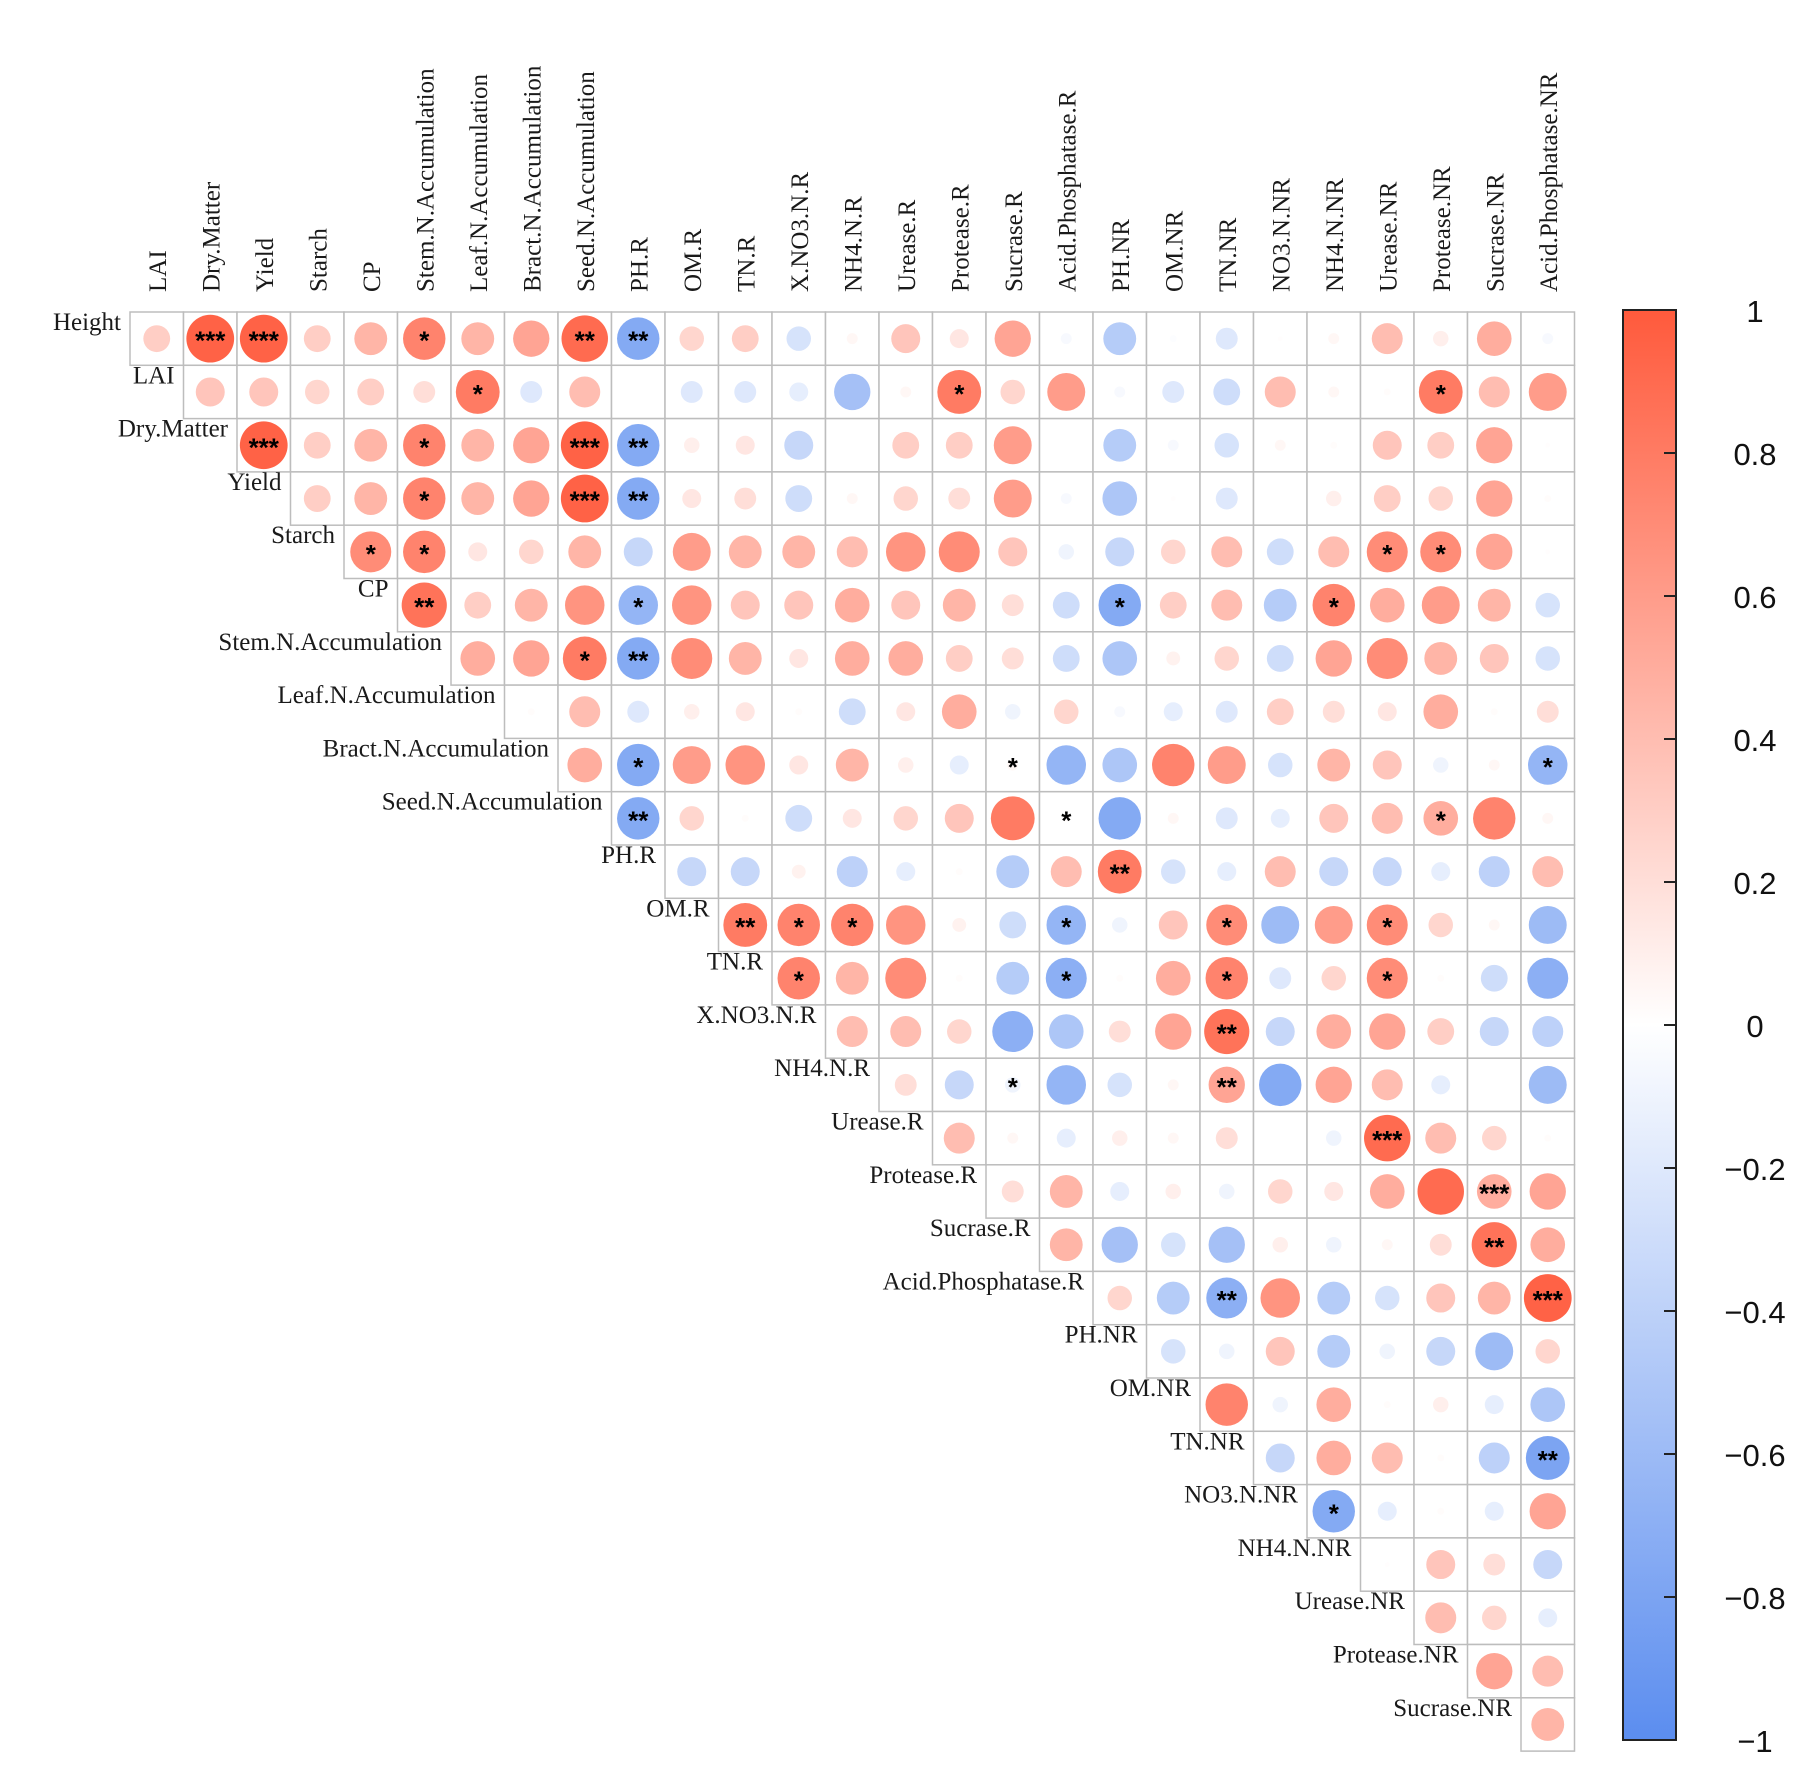 This screenshot has height=1768, width=1803. I want to click on corr-circle-Dry.Matter-PH.R, so click(638, 445).